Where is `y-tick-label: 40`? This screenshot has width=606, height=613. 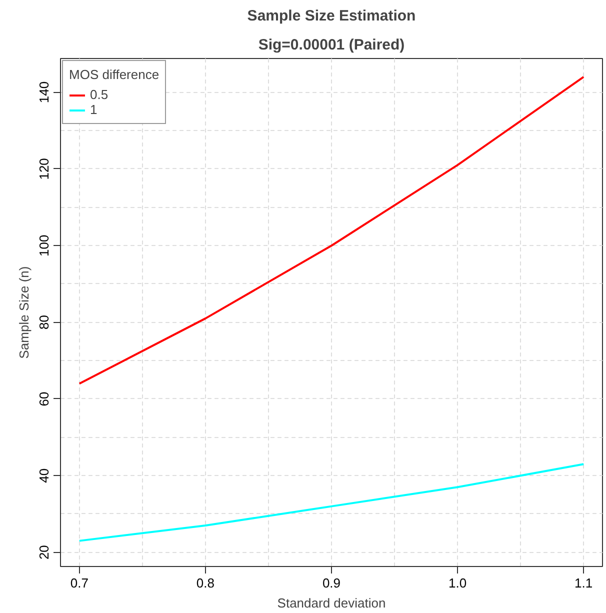
y-tick-label: 40 is located at coordinates (44, 475).